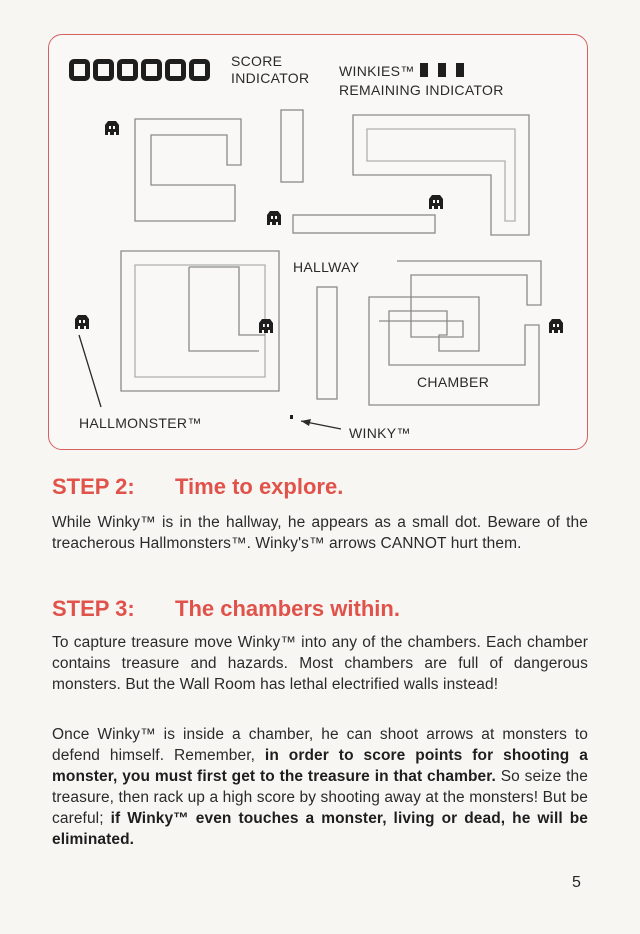 The height and width of the screenshot is (934, 640). What do you see at coordinates (270, 78) in the screenshot?
I see `indicator-label: INDICATOR` at bounding box center [270, 78].